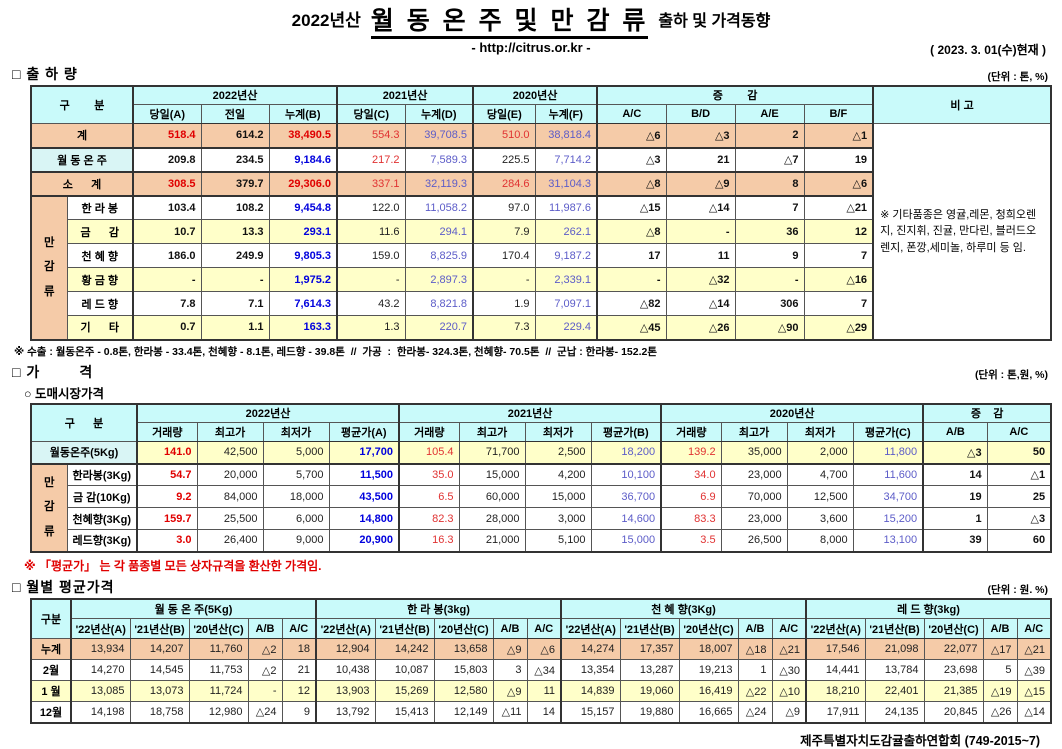  What do you see at coordinates (544, 712) in the screenshot?
I see `cell: 14` at bounding box center [544, 712].